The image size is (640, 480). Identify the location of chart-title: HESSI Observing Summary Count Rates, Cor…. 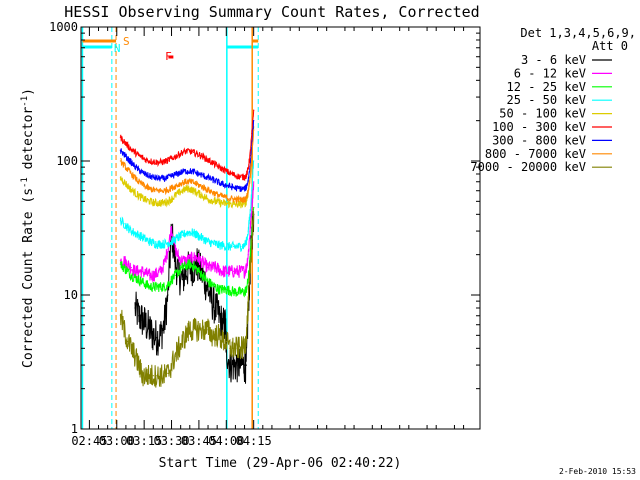
(271, 12).